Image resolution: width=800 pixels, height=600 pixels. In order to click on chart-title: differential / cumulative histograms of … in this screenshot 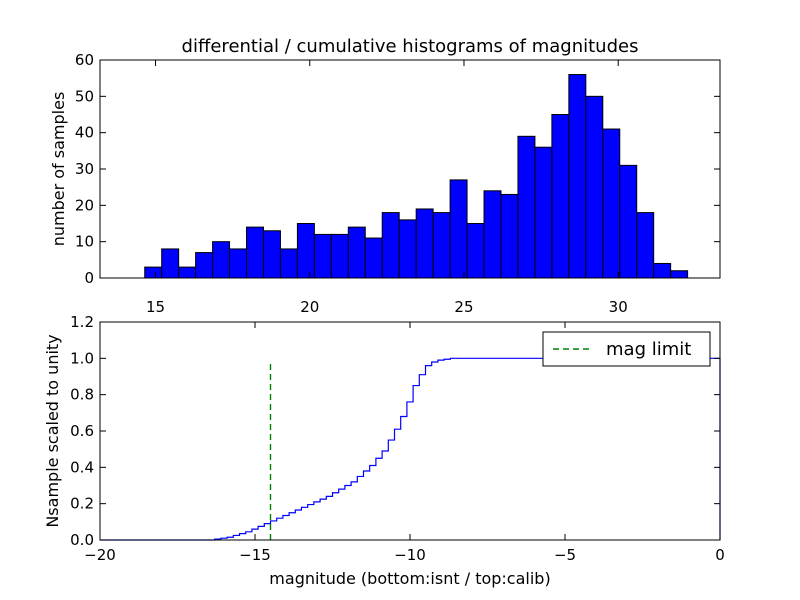, I will do `click(410, 46)`.